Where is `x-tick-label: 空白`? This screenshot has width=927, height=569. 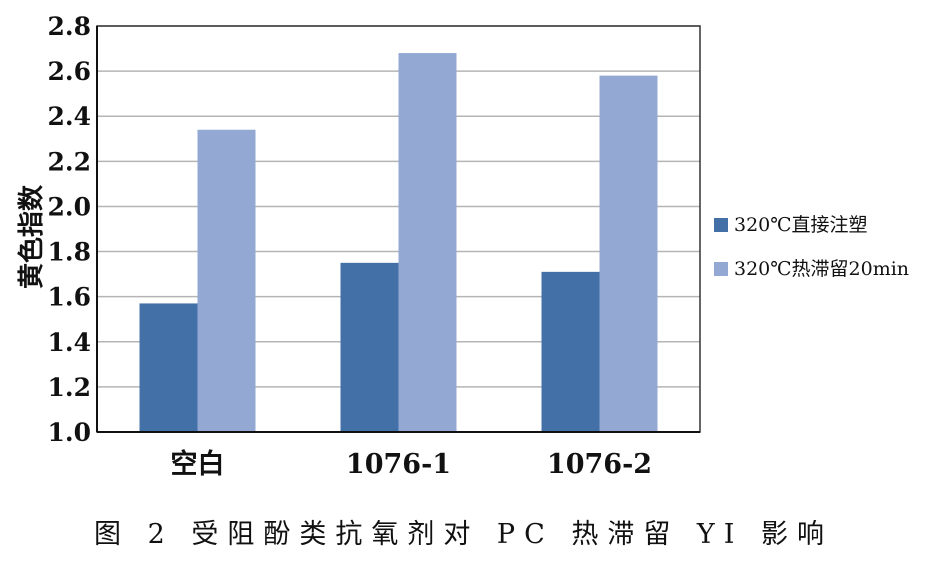 x-tick-label: 空白 is located at coordinates (198, 464).